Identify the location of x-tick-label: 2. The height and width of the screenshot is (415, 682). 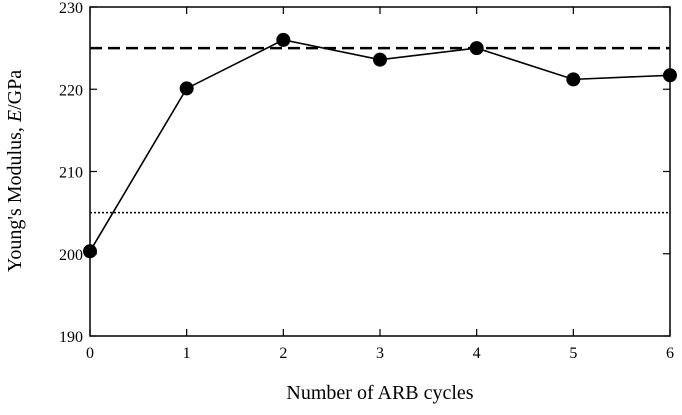
(283, 353).